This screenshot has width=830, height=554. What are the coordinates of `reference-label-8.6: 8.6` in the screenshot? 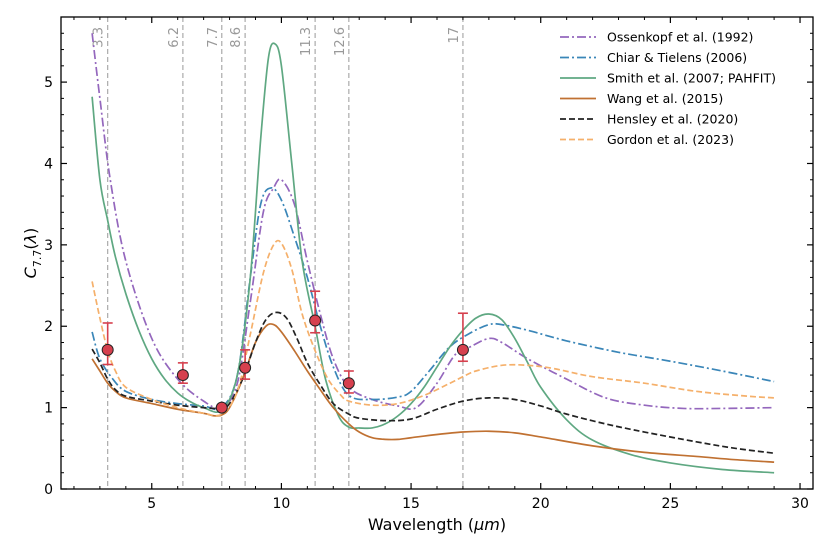 It's located at (236, 37).